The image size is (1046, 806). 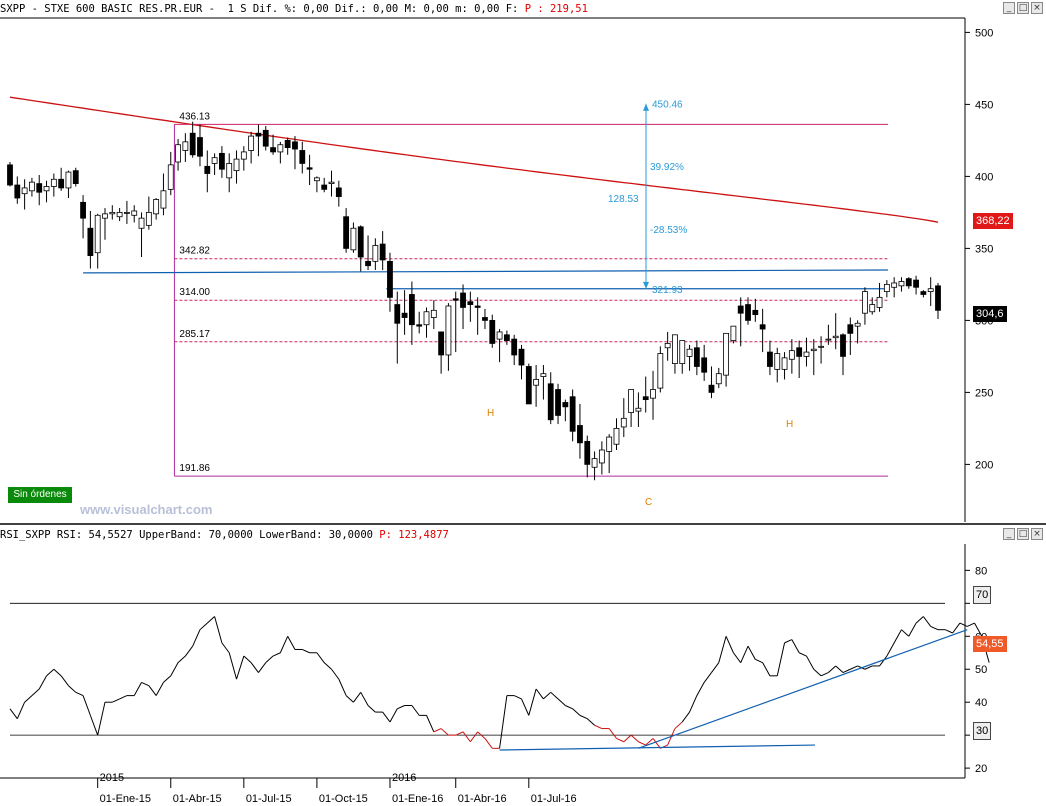 I want to click on minimize-icon: _, so click(x=1009, y=8).